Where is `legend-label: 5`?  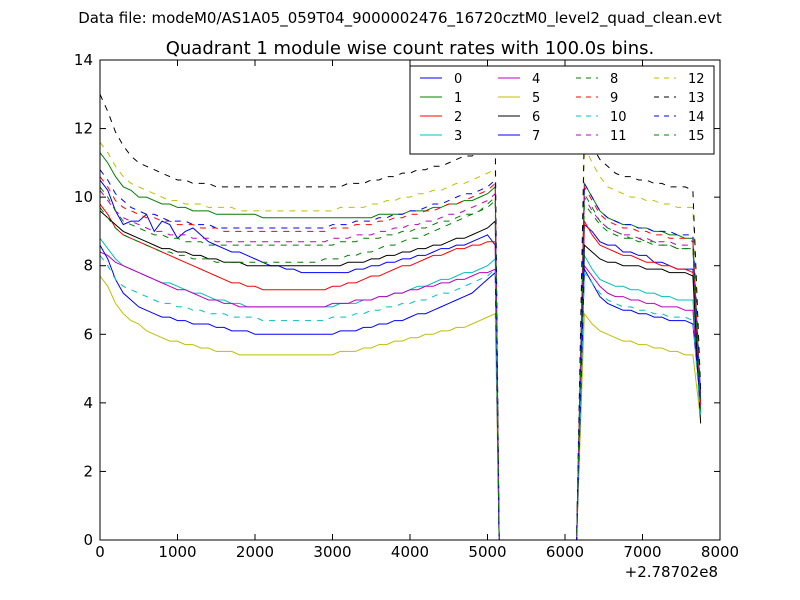
legend-label: 5 is located at coordinates (536, 98).